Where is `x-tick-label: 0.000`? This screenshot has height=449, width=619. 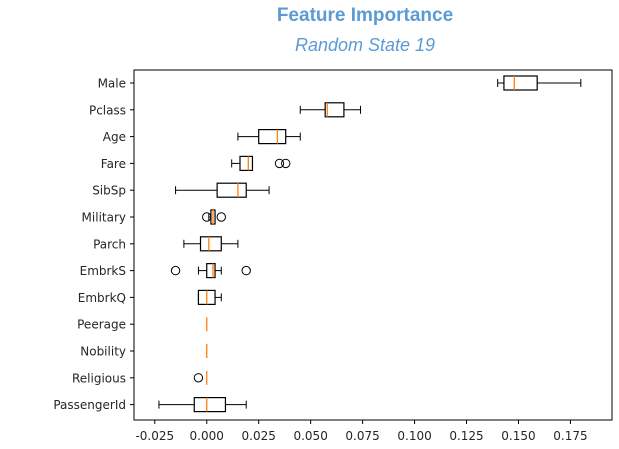 x-tick-label: 0.000 is located at coordinates (207, 436).